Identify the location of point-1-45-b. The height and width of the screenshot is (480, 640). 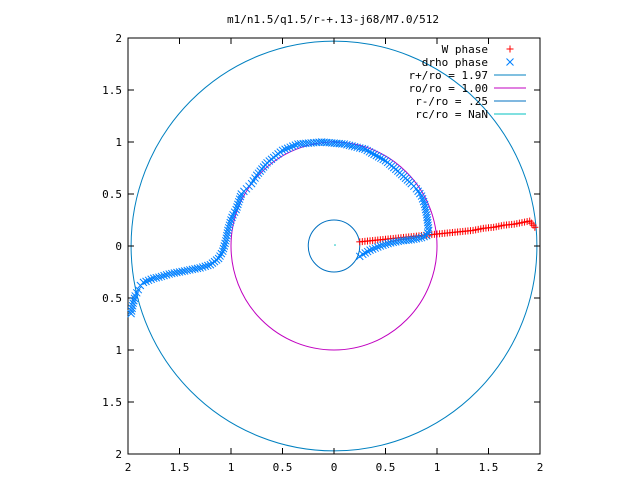
(370, 250).